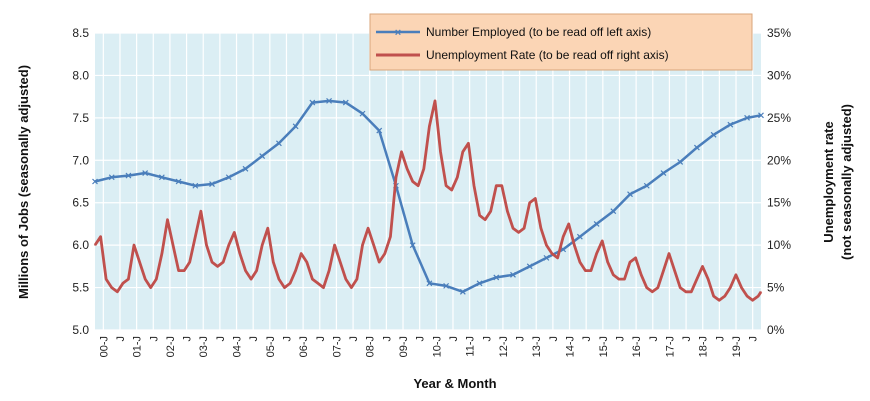  What do you see at coordinates (779, 160) in the screenshot?
I see `y-right-tick-label: 20%` at bounding box center [779, 160].